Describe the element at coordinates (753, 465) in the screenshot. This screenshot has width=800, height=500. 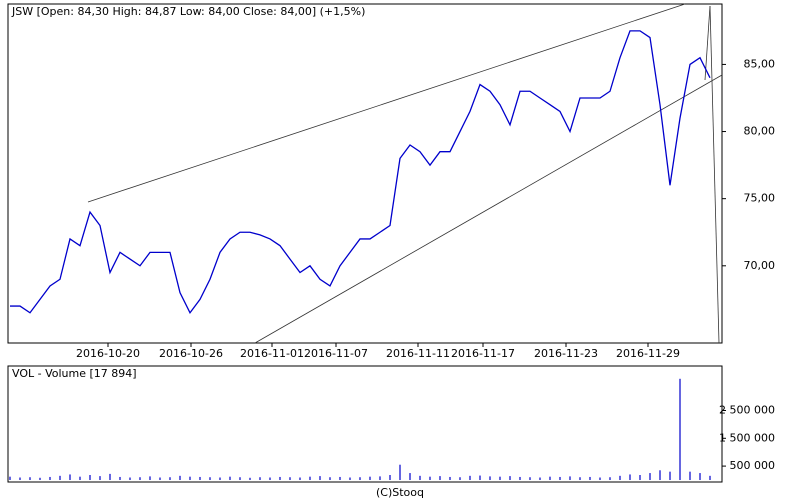
I see `y-tick-label: 500 000` at that location.